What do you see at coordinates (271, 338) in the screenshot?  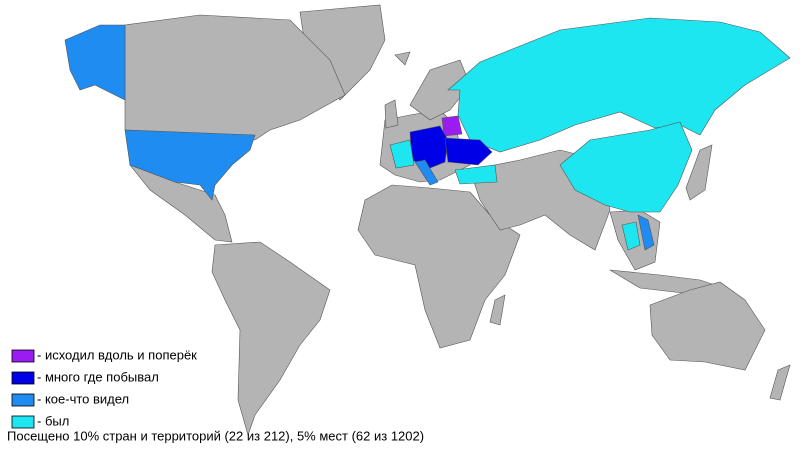 I see `south-america` at bounding box center [271, 338].